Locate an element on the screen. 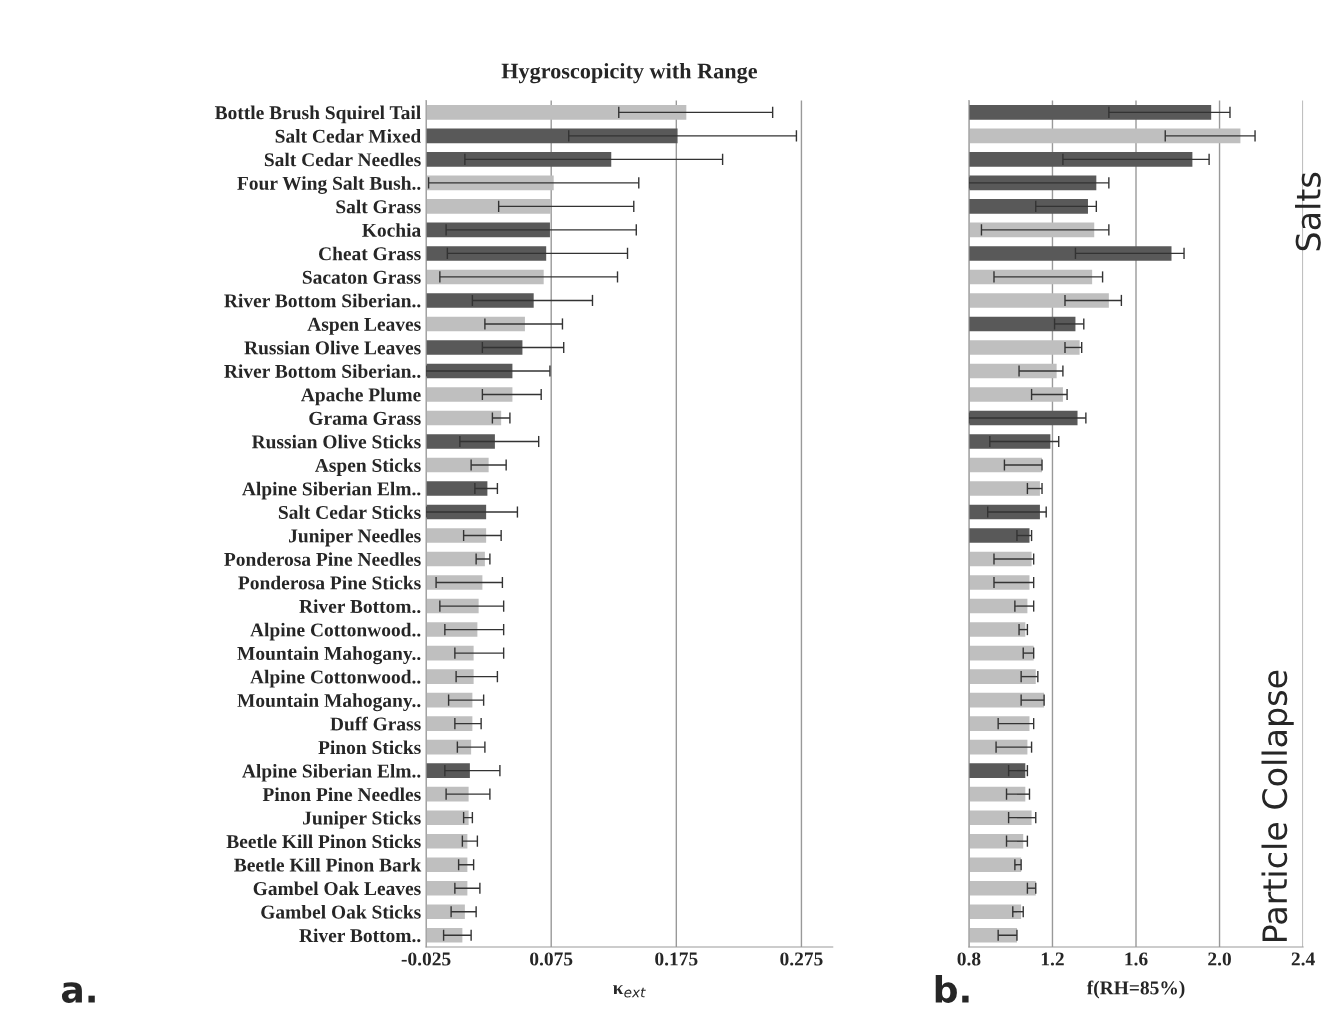 This screenshot has height=1010, width=1342. y-tick-label: Salt Grass is located at coordinates (378, 206).